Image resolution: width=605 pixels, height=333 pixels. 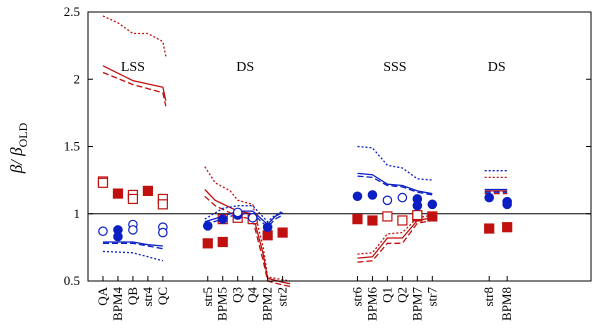 I want to click on x-tick-label: str7, so click(x=431, y=297).